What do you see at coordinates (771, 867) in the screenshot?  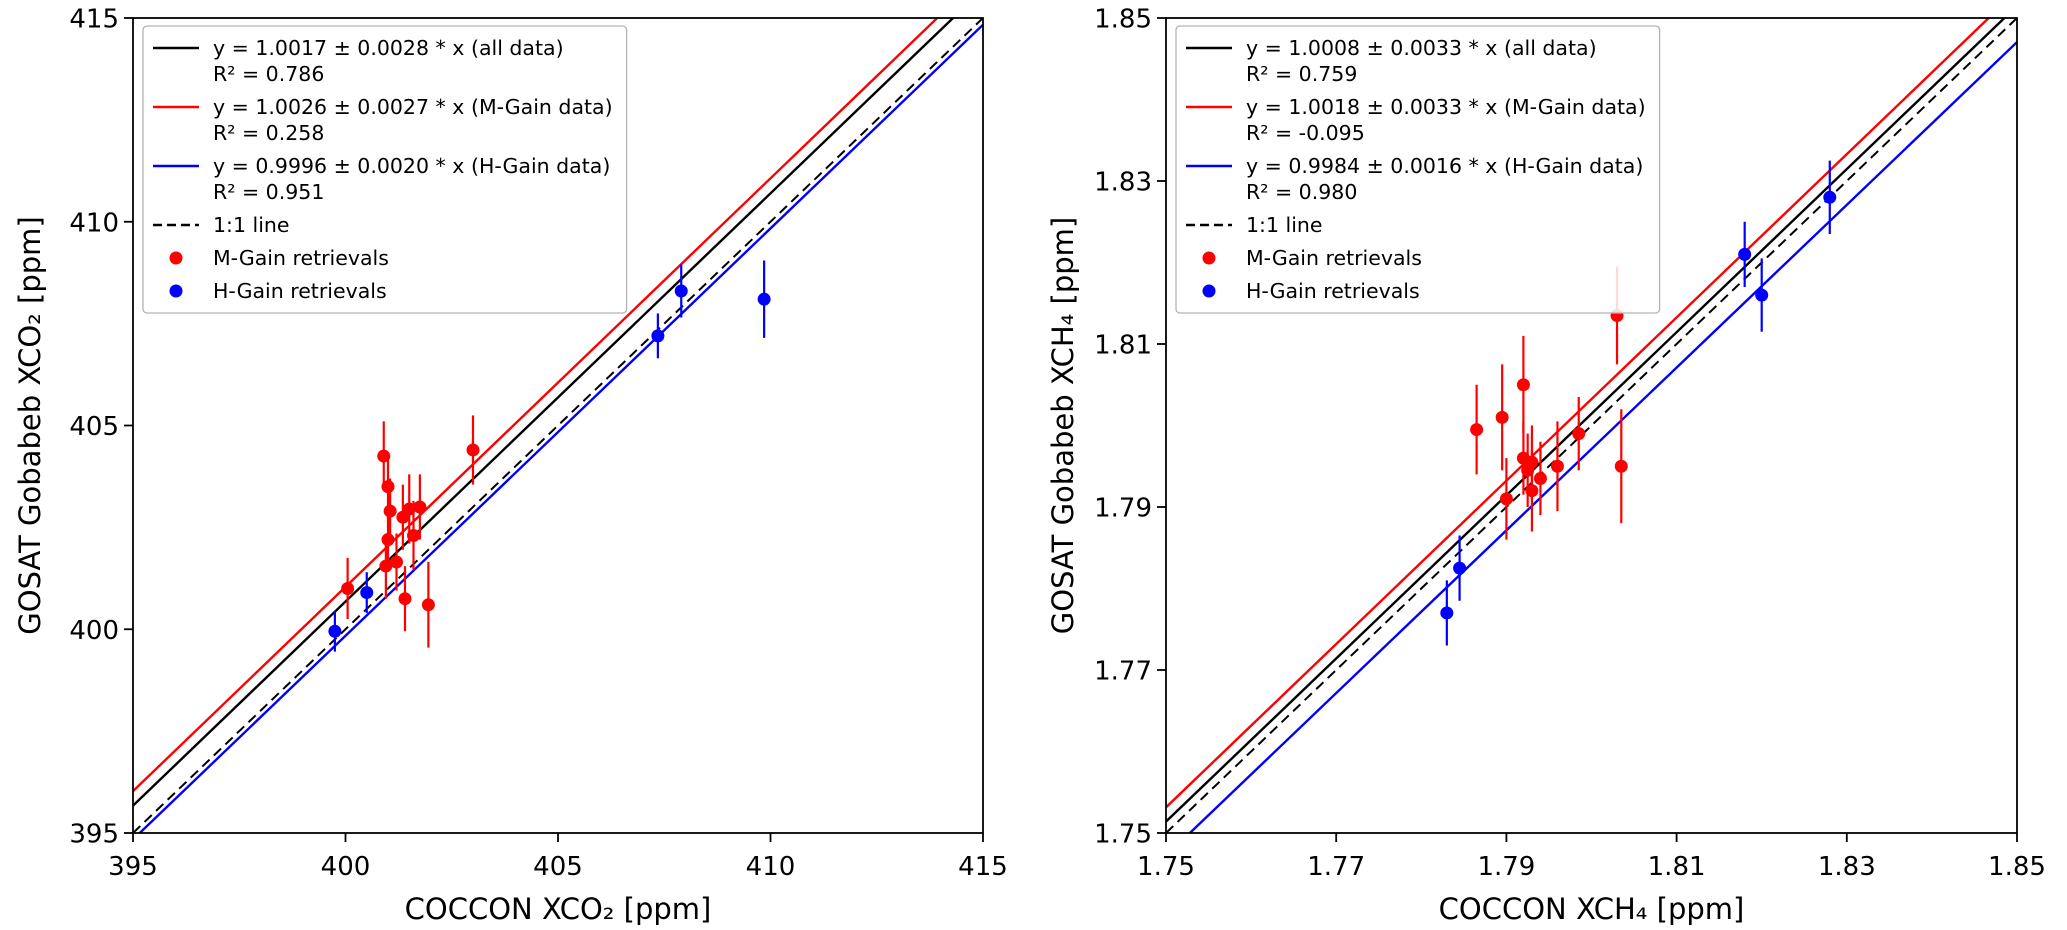 I see `x-tick-label: 410` at bounding box center [771, 867].